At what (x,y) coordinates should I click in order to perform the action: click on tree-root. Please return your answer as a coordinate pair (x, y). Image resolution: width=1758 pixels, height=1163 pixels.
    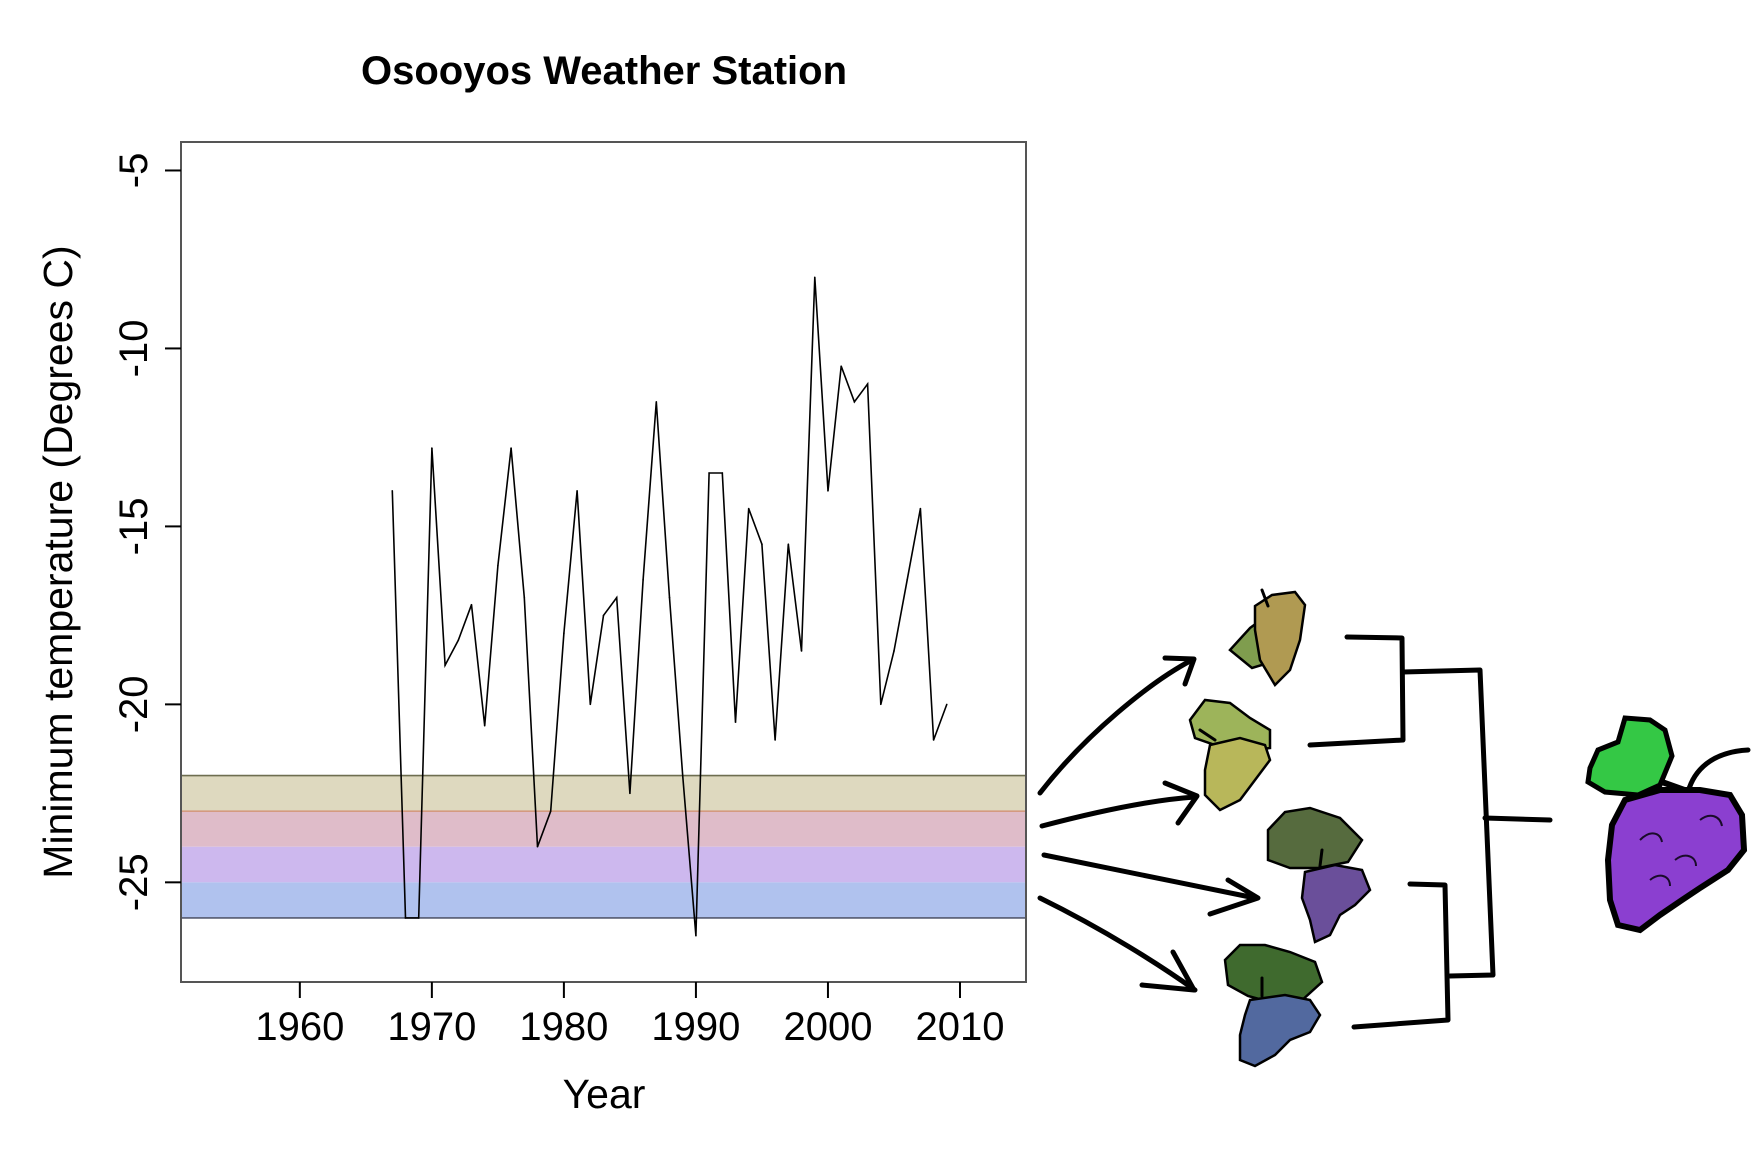
    Looking at the image, I should click on (1517, 819).